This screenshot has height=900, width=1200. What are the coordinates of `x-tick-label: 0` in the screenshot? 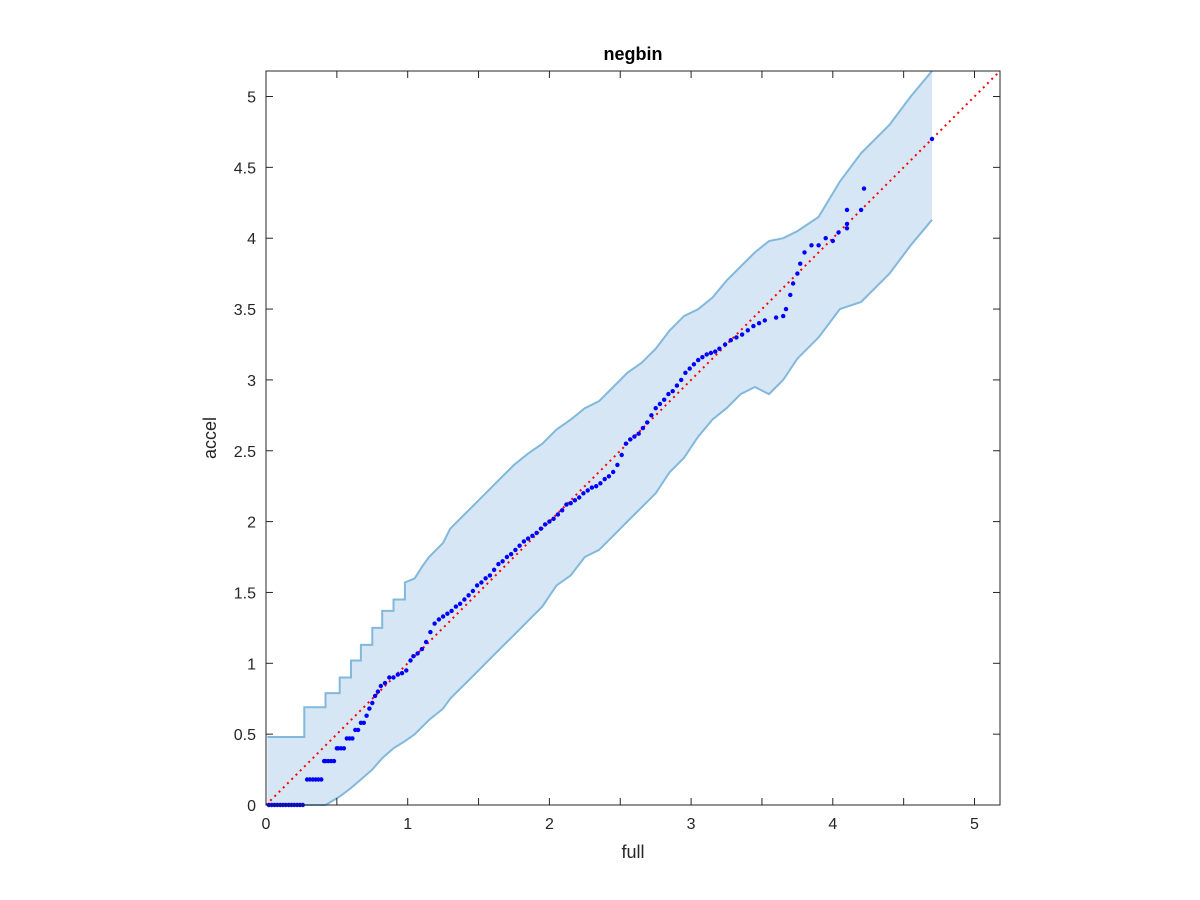 It's located at (266, 824).